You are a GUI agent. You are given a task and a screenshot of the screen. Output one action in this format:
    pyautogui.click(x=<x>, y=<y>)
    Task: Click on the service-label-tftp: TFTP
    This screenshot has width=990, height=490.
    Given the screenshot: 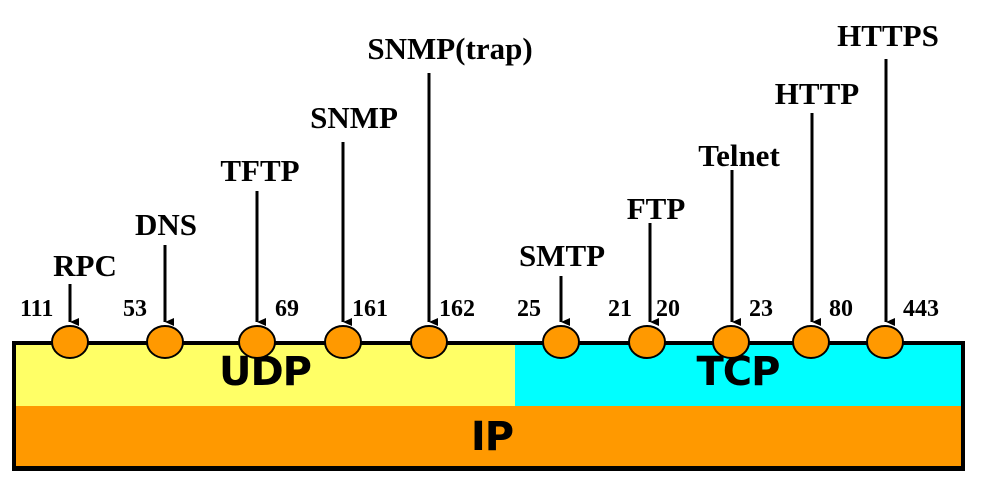 What is the action you would take?
    pyautogui.click(x=260, y=170)
    